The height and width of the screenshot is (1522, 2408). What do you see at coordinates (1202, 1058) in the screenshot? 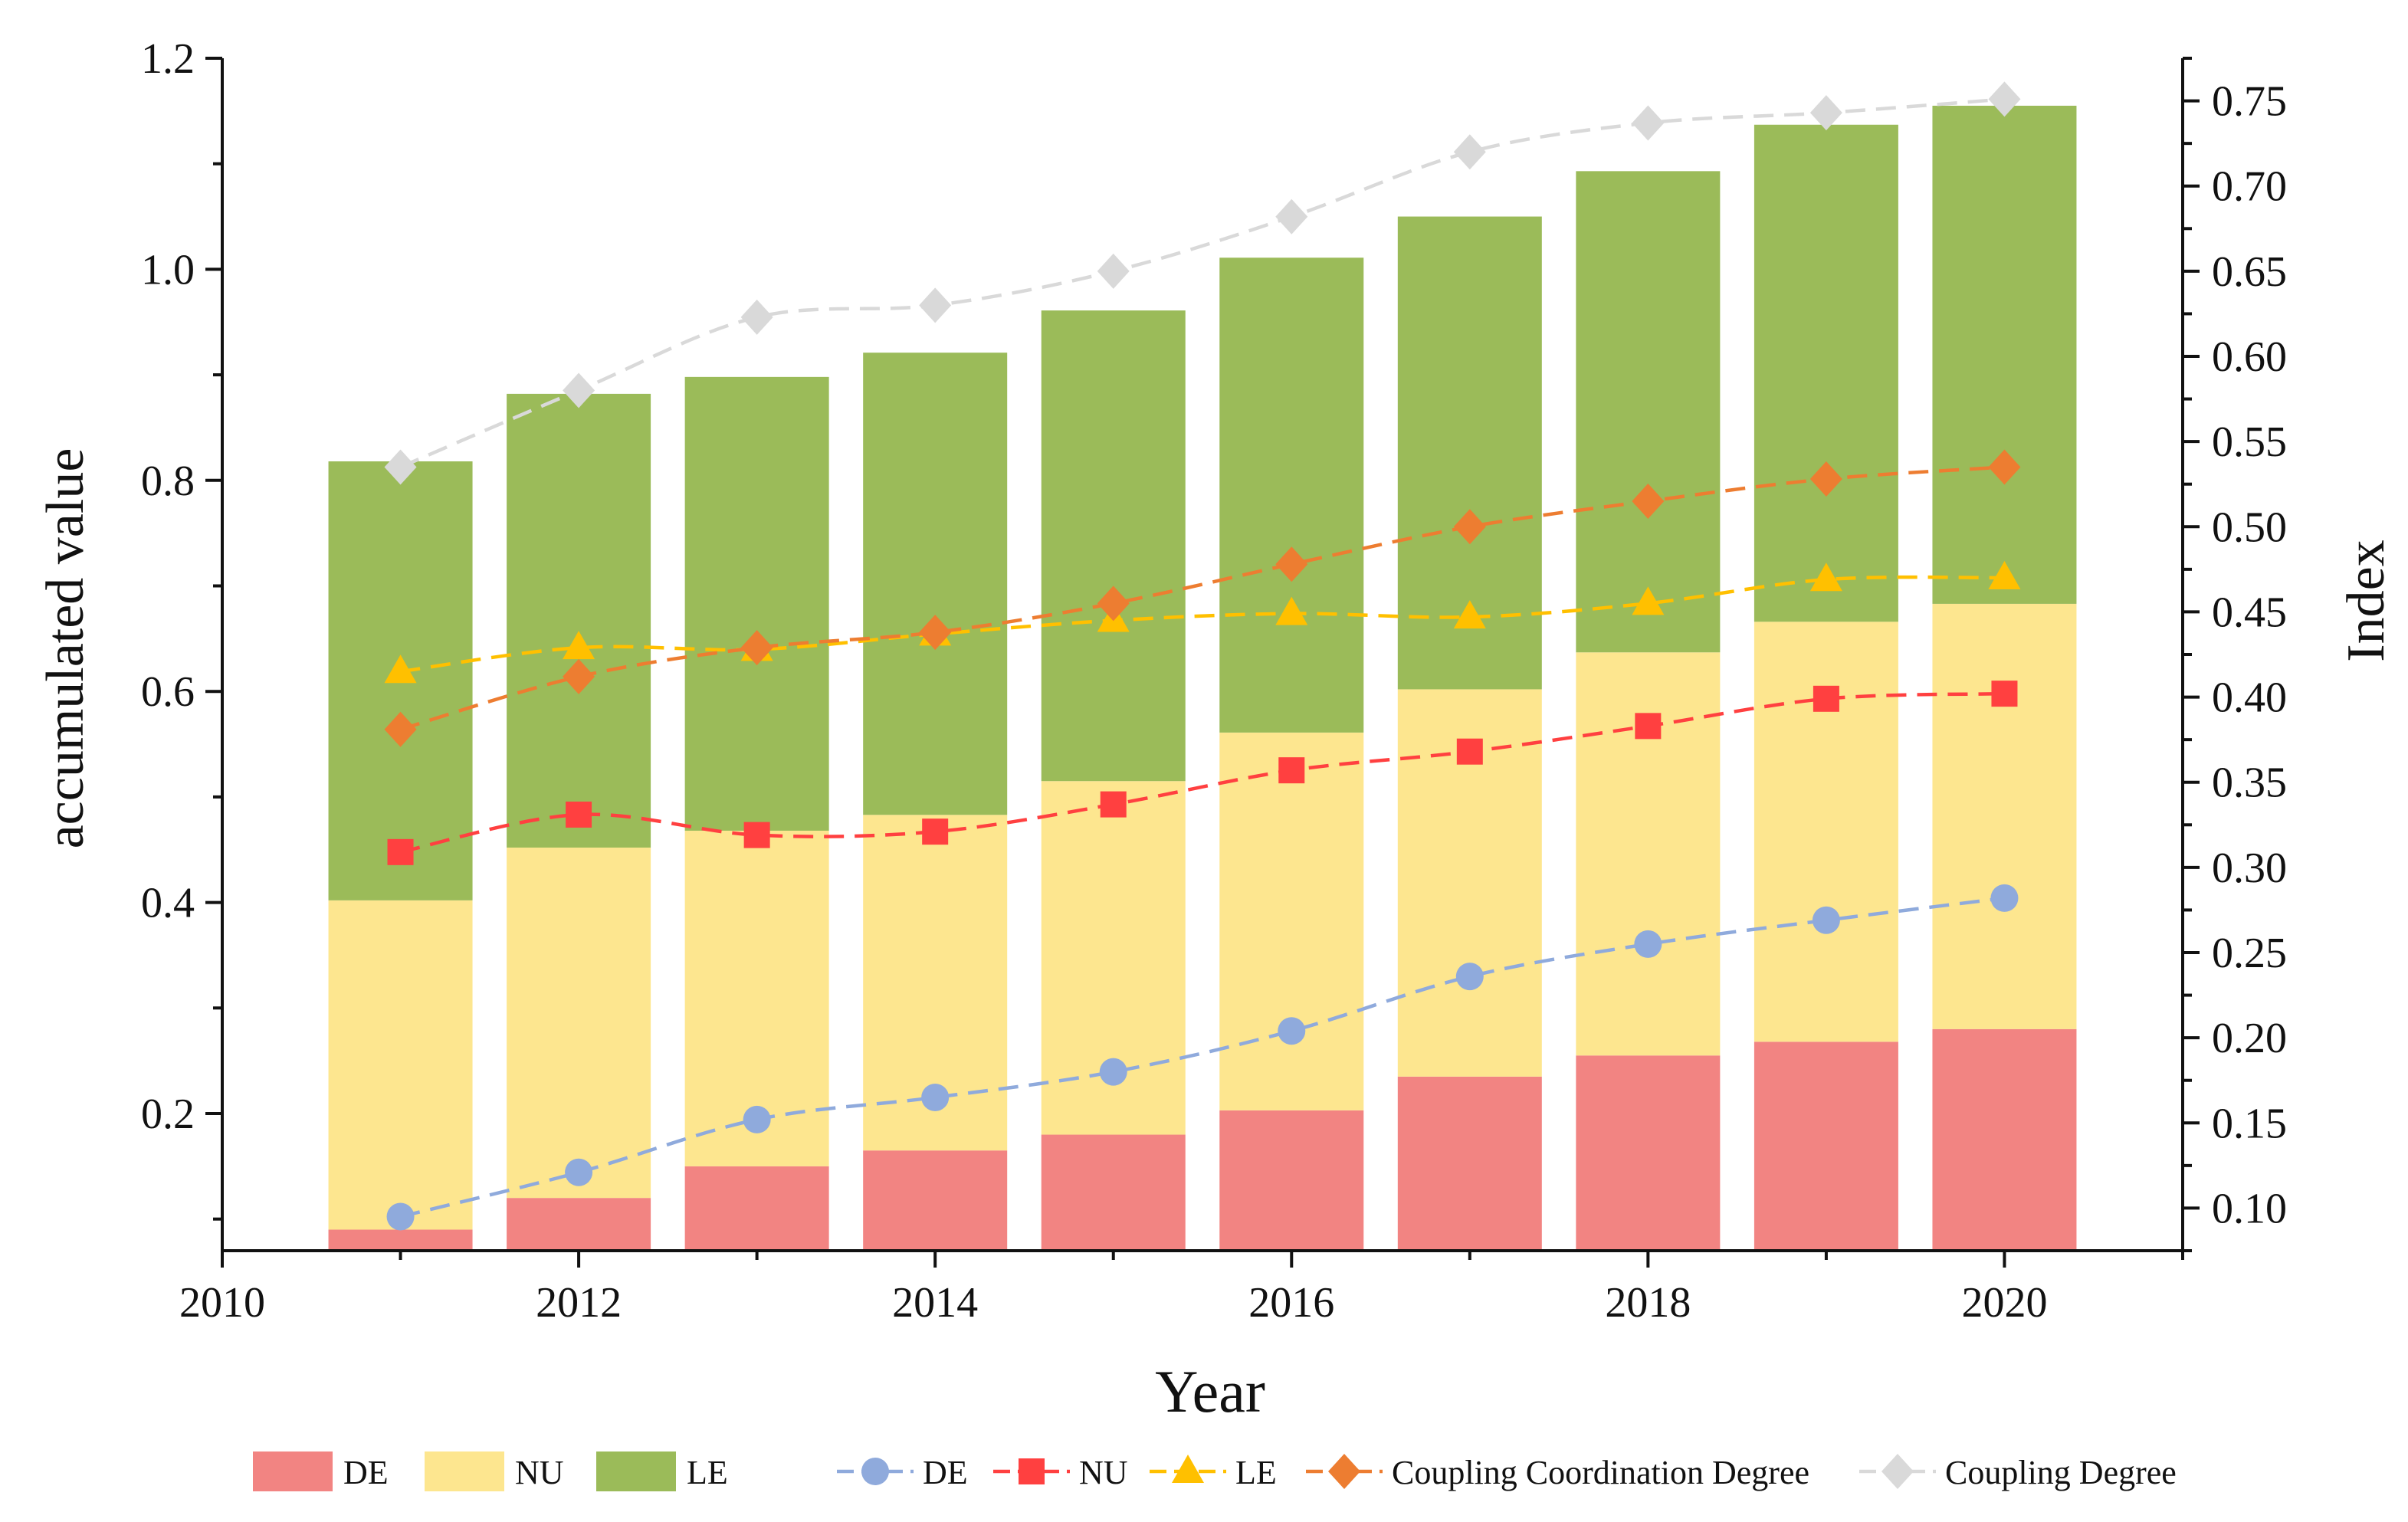
I see `line-de` at bounding box center [1202, 1058].